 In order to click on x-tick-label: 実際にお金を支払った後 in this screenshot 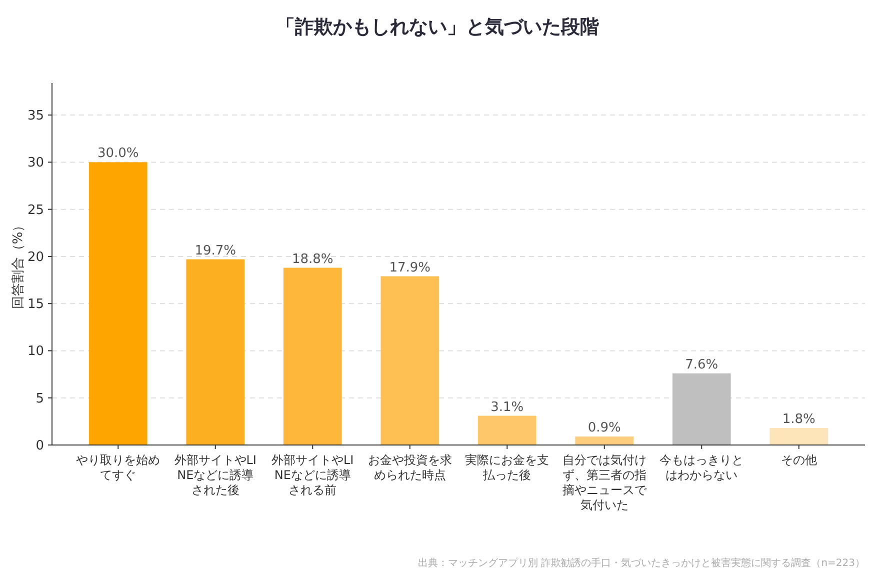, I will do `click(507, 467)`.